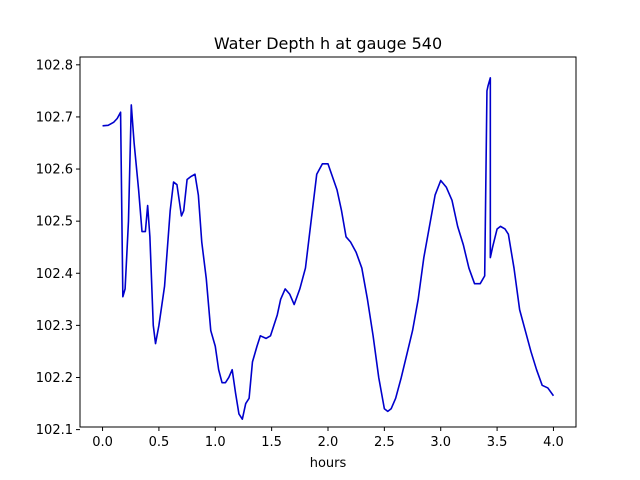 The width and height of the screenshot is (640, 480). Describe the element at coordinates (54, 170) in the screenshot. I see `y-tick-label: 102.6` at that location.